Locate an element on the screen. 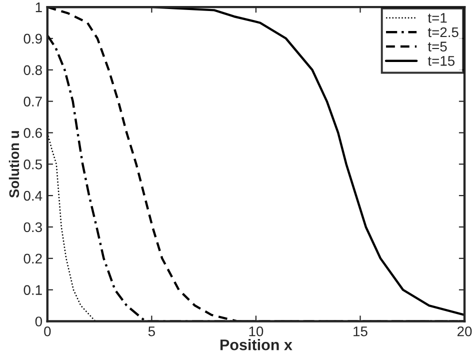  y-tick-label: 0 is located at coordinates (38, 321).